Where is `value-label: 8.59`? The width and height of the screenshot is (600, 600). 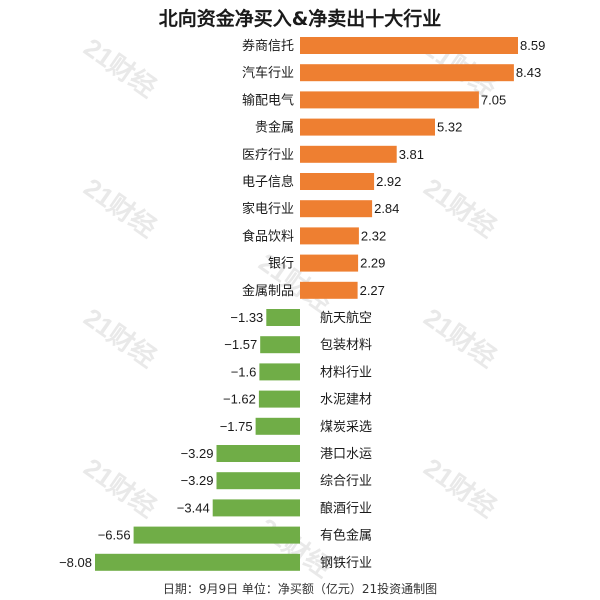 value-label: 8.59 is located at coordinates (532, 45).